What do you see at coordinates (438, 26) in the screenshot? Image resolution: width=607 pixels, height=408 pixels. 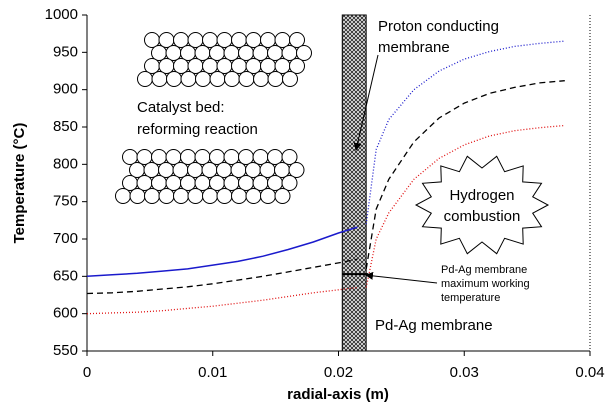 I see `annotation: Proton conducting` at bounding box center [438, 26].